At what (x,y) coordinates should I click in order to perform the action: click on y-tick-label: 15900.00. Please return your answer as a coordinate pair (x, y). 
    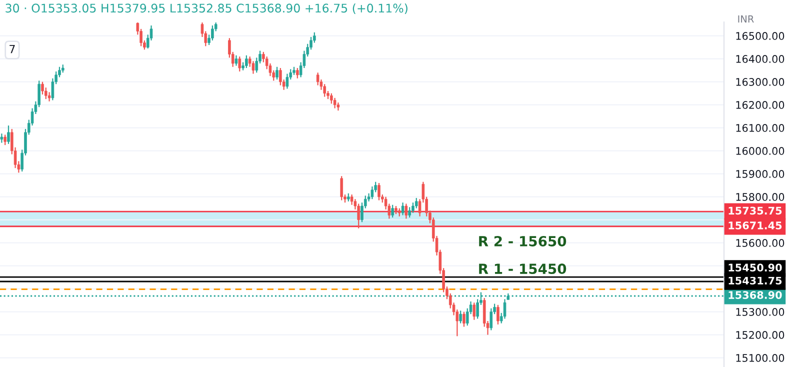
    Looking at the image, I should click on (760, 174).